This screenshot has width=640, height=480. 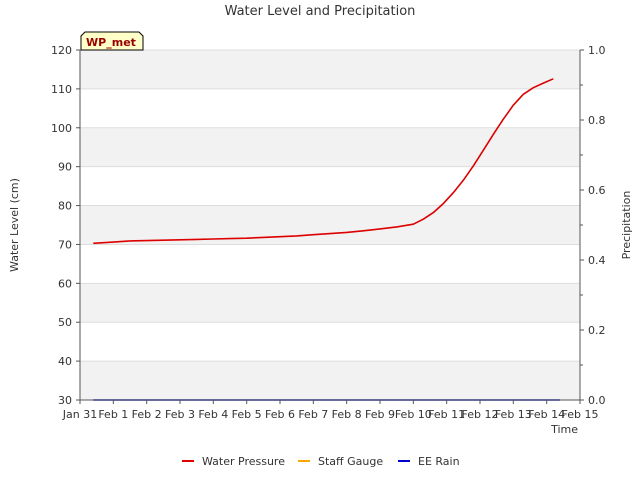 I want to click on x-tick-label: Feb 1, so click(x=113, y=414).